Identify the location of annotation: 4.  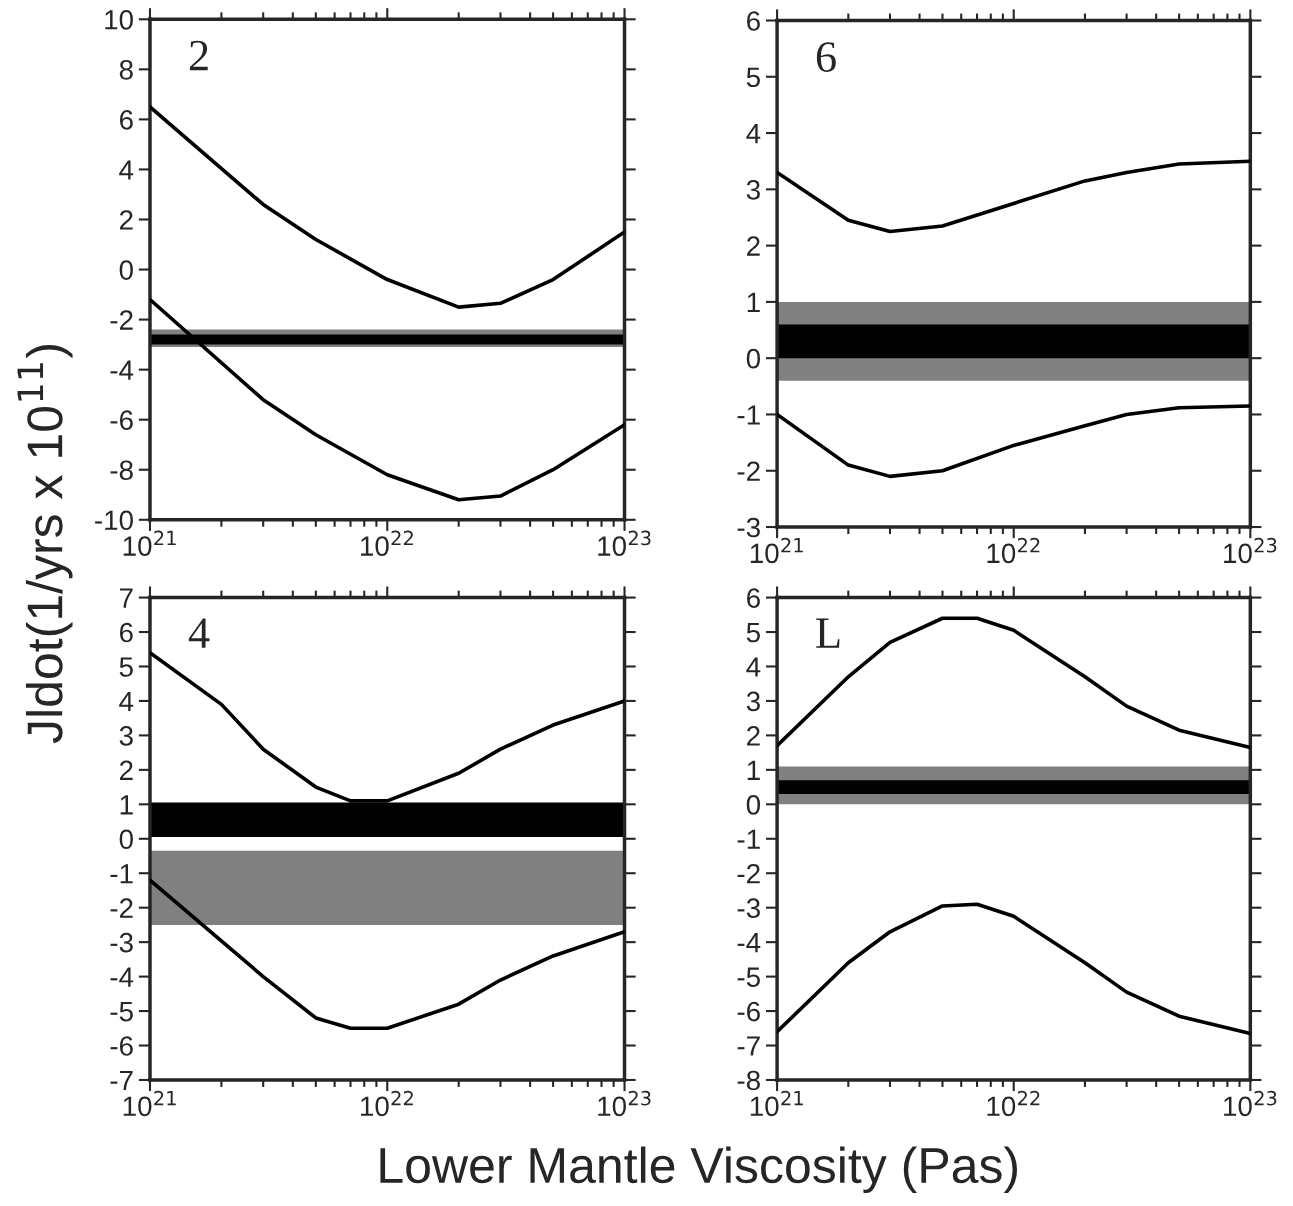
(199, 633).